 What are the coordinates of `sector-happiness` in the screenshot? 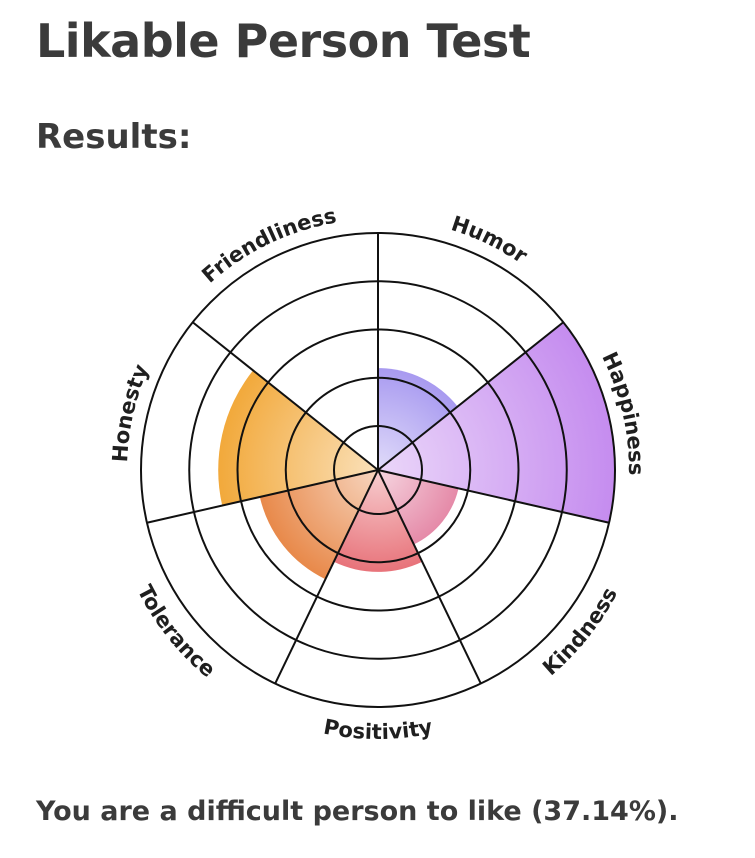 It's located at (496, 422).